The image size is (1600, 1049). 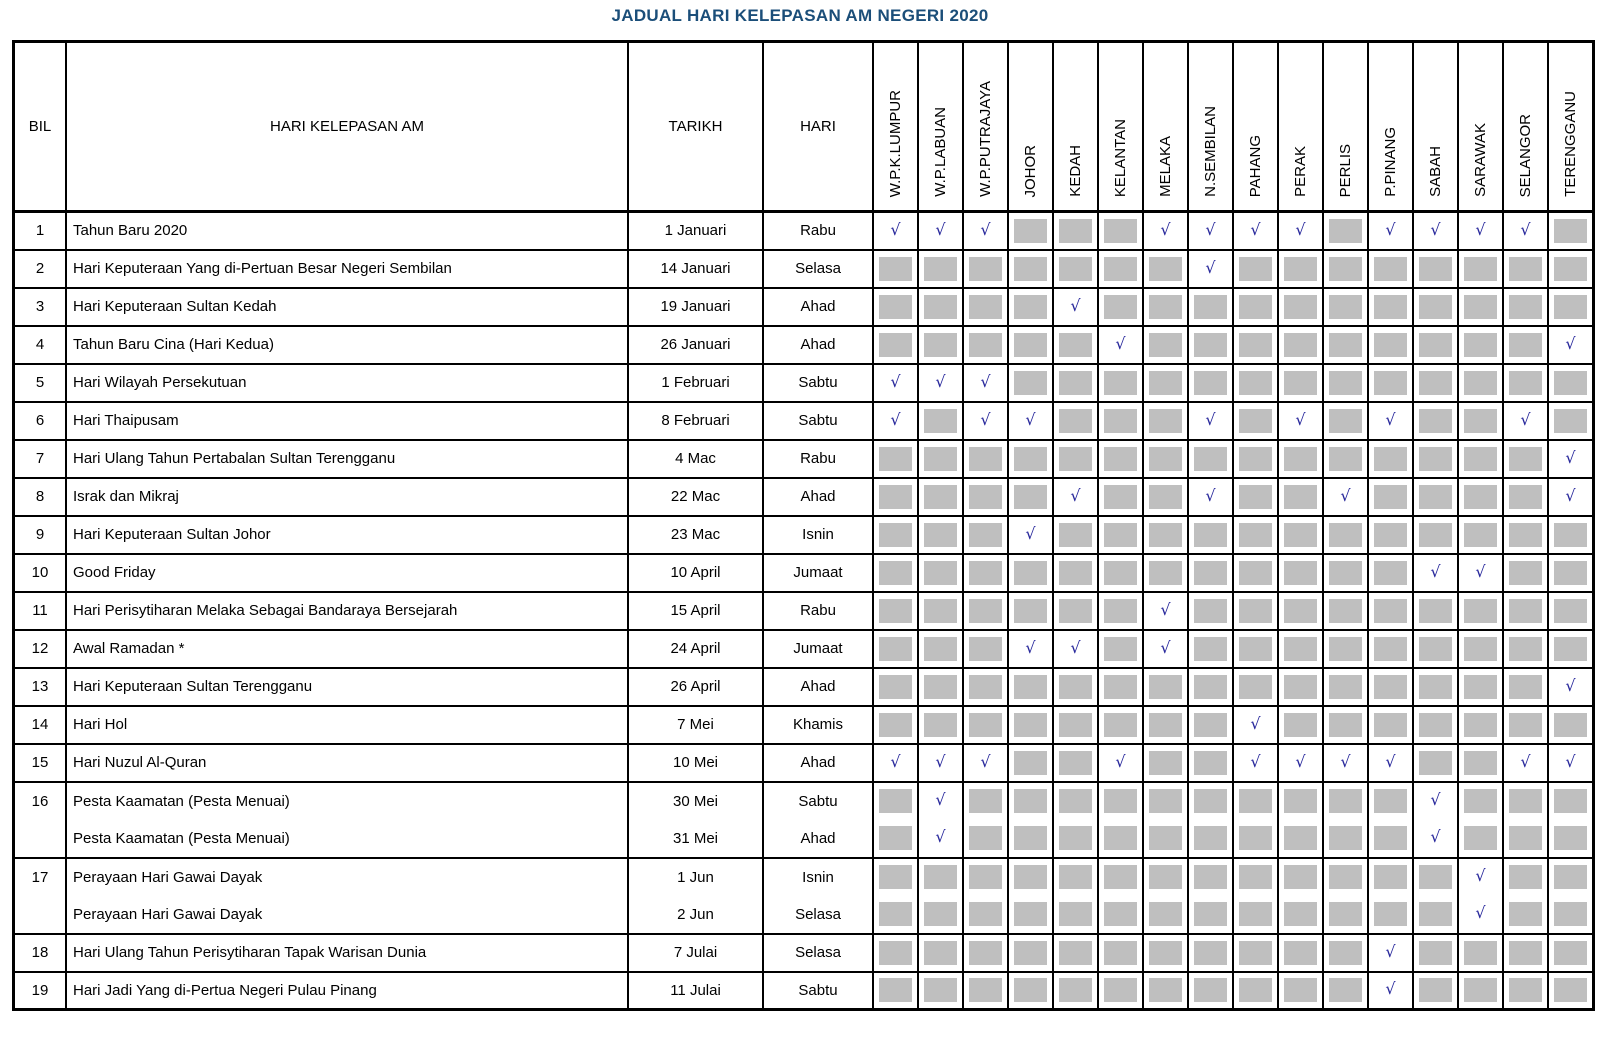 I want to click on state-header: P.PINANG, so click(x=1390, y=126).